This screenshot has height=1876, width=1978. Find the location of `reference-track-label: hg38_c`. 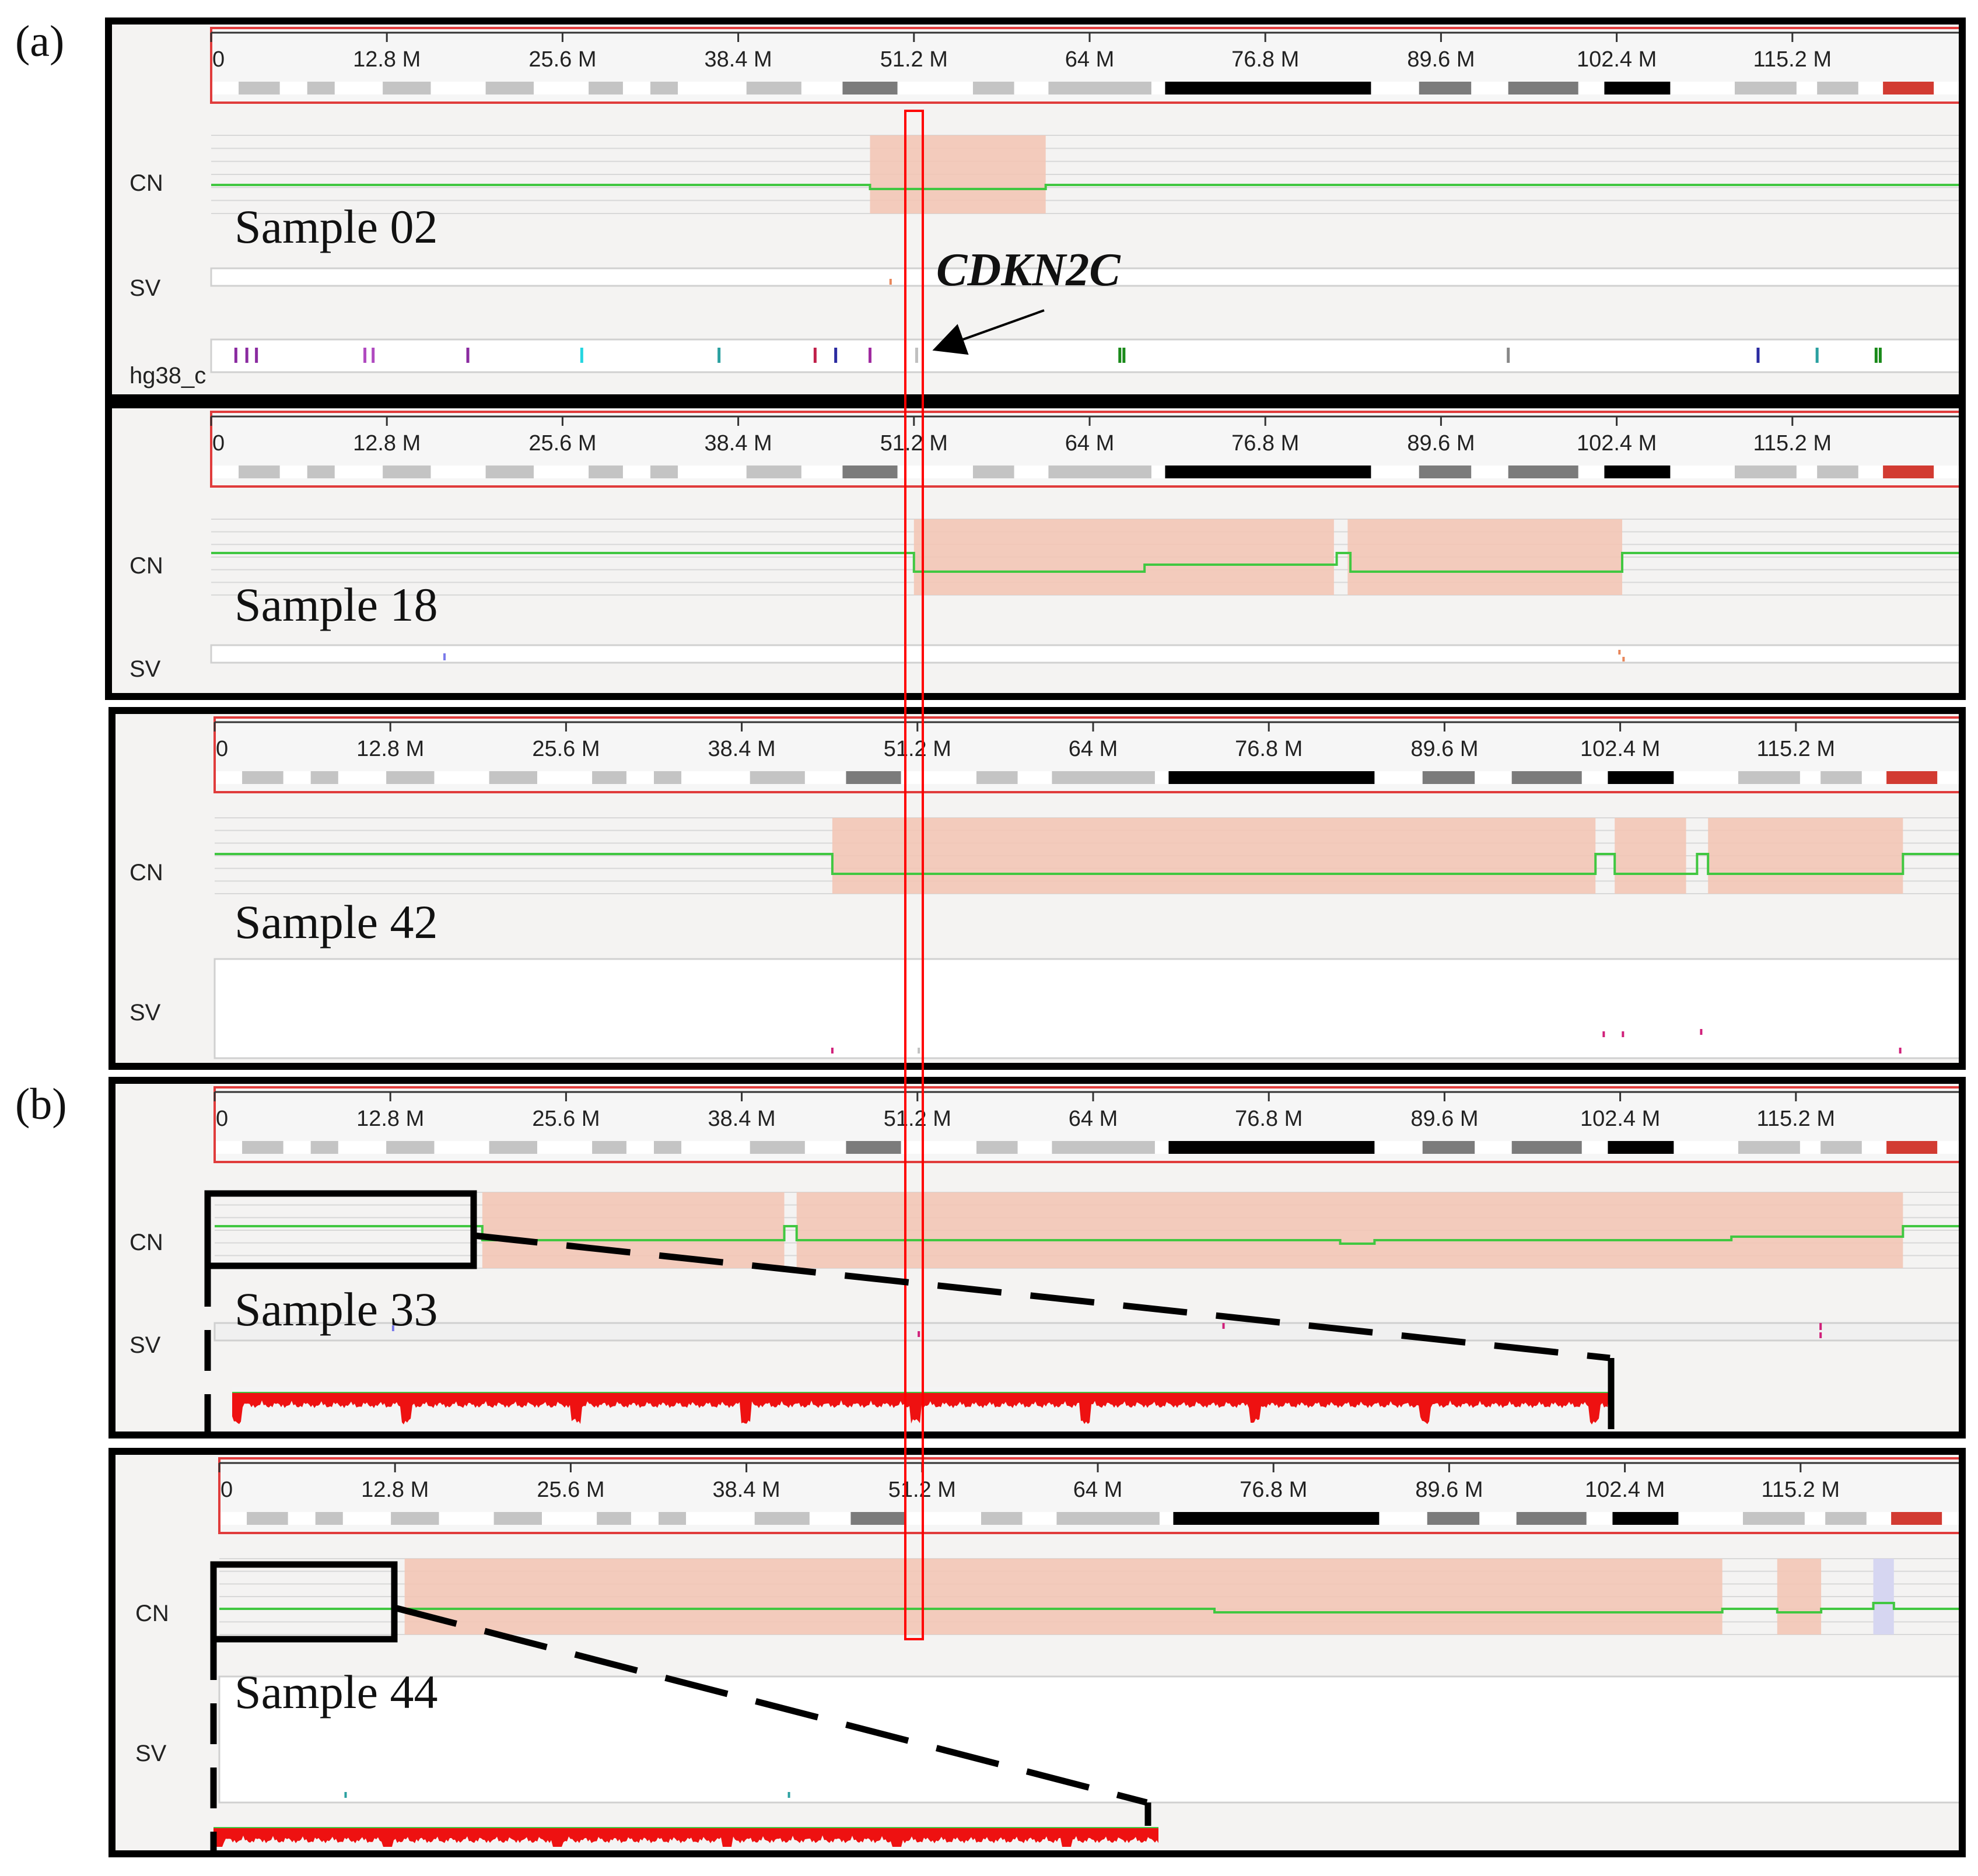

reference-track-label: hg38_c is located at coordinates (167, 375).